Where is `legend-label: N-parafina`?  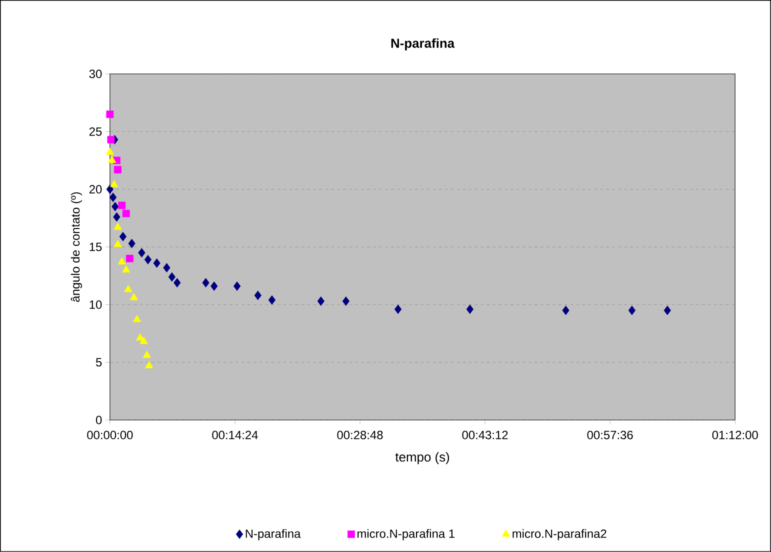 legend-label: N-parafina is located at coordinates (273, 534).